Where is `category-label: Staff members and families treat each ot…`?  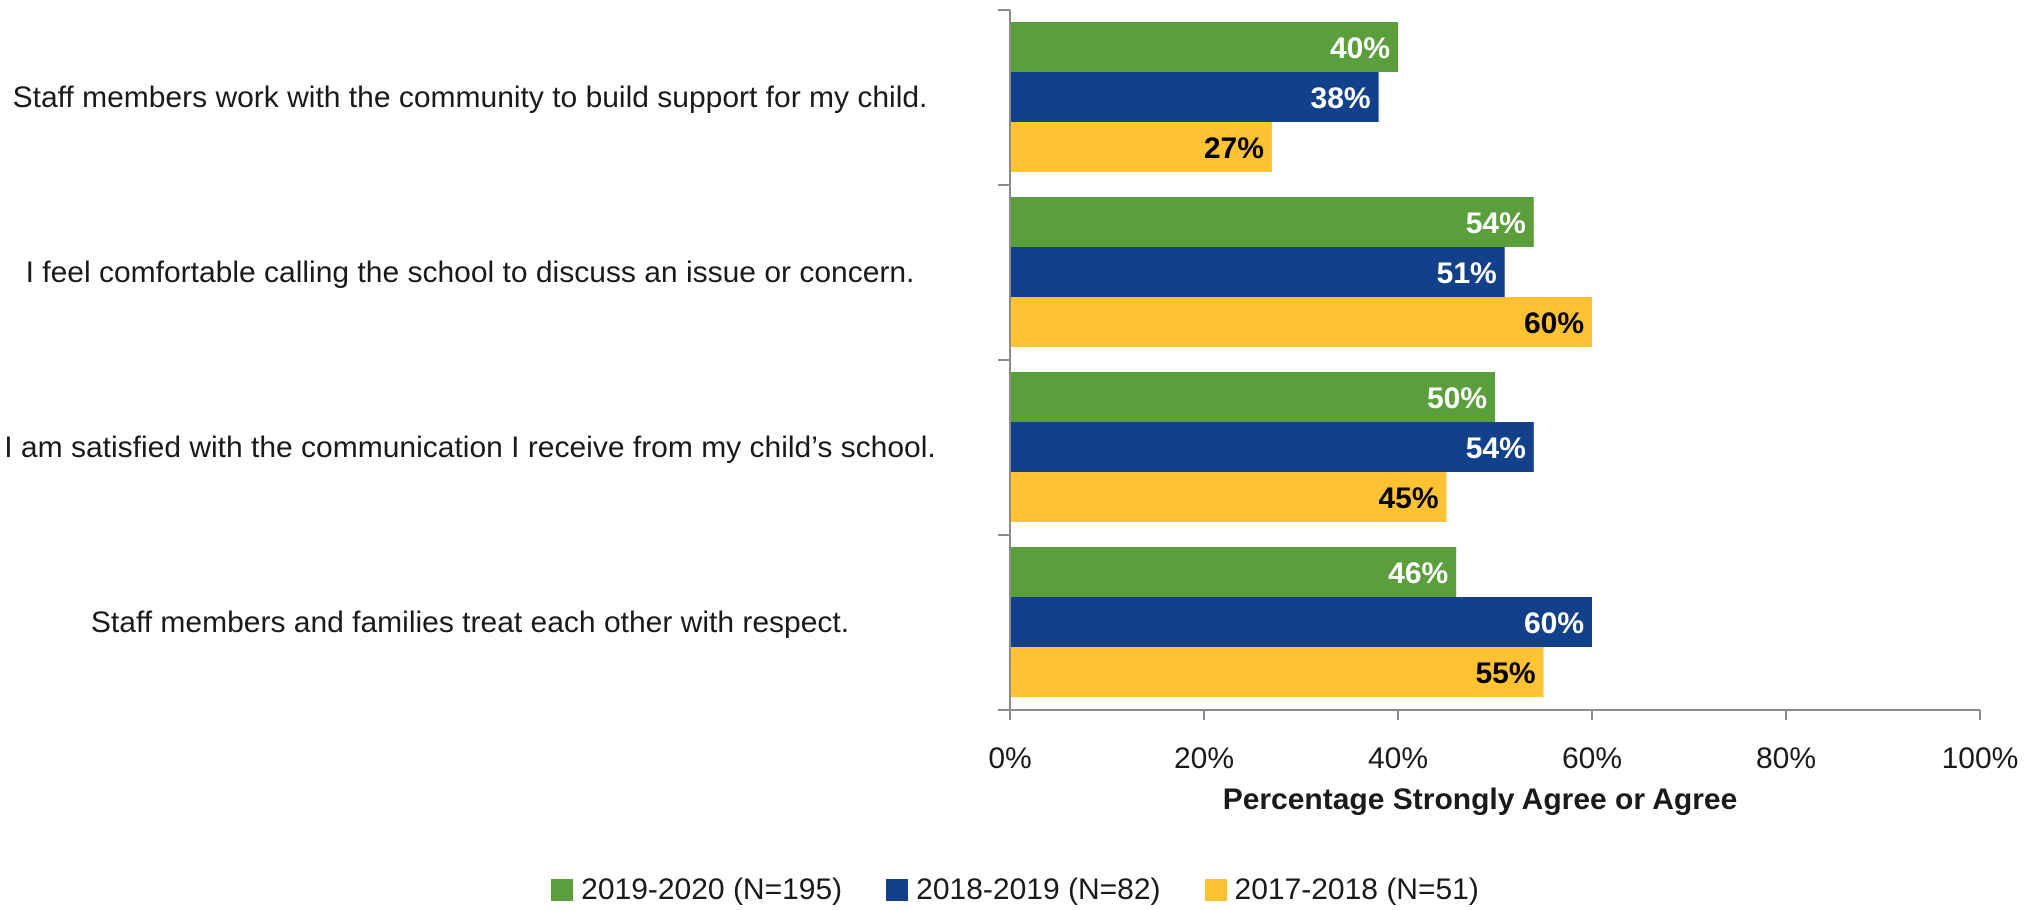 category-label: Staff members and families treat each ot… is located at coordinates (470, 622).